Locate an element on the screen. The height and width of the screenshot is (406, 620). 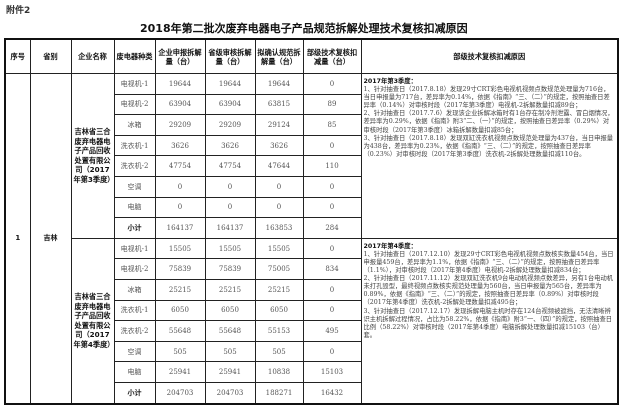
header-declared: 企业申报拆解量（台） is located at coordinates (180, 56).